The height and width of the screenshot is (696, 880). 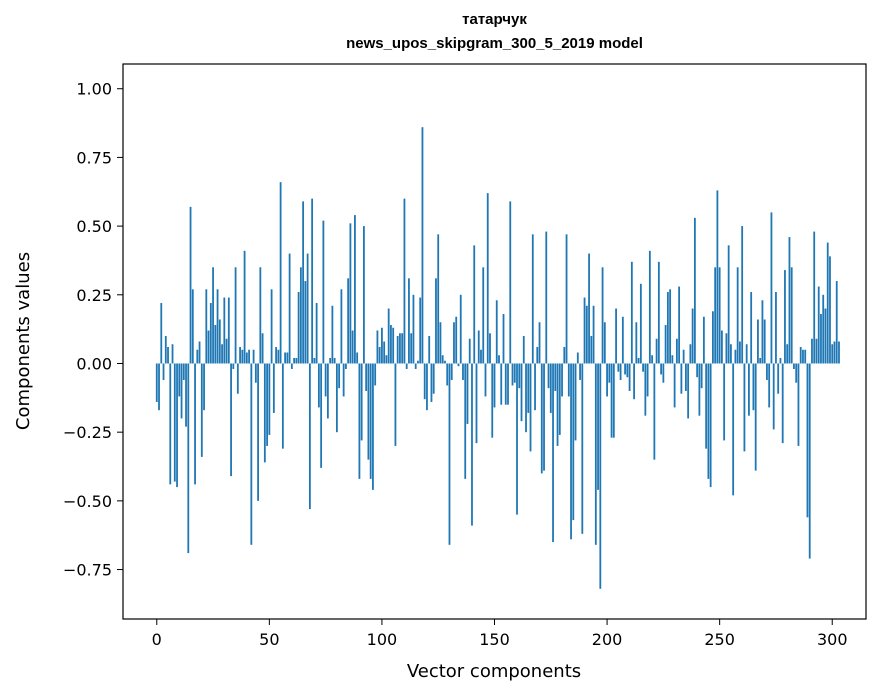 What do you see at coordinates (382, 639) in the screenshot?
I see `x-tick-label: 100` at bounding box center [382, 639].